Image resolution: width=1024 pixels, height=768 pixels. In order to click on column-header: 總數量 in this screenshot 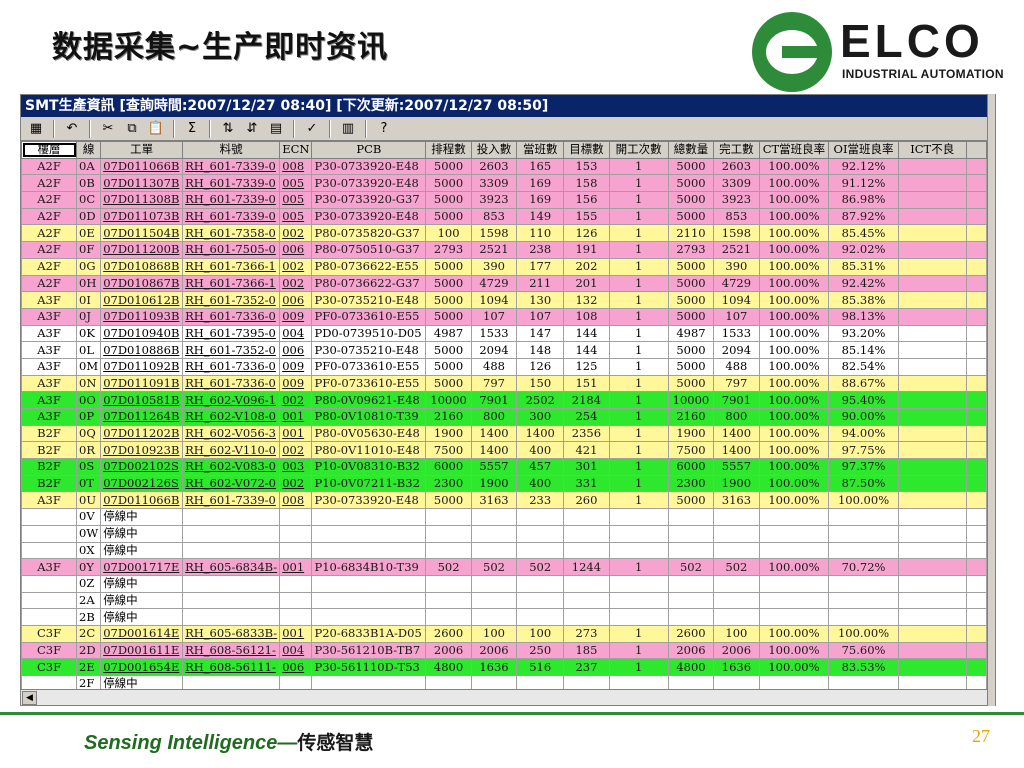, I will do `click(691, 150)`.